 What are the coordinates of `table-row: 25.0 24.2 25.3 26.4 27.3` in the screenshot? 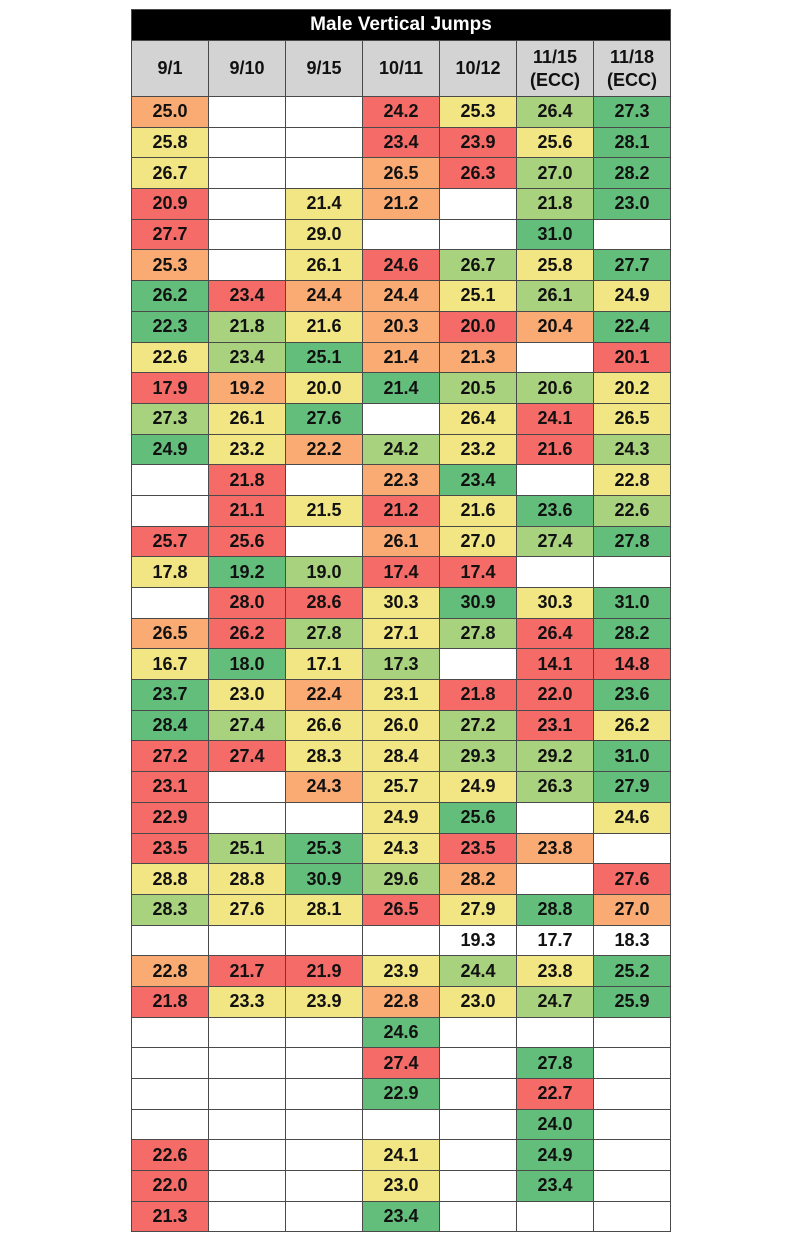 It's located at (401, 112).